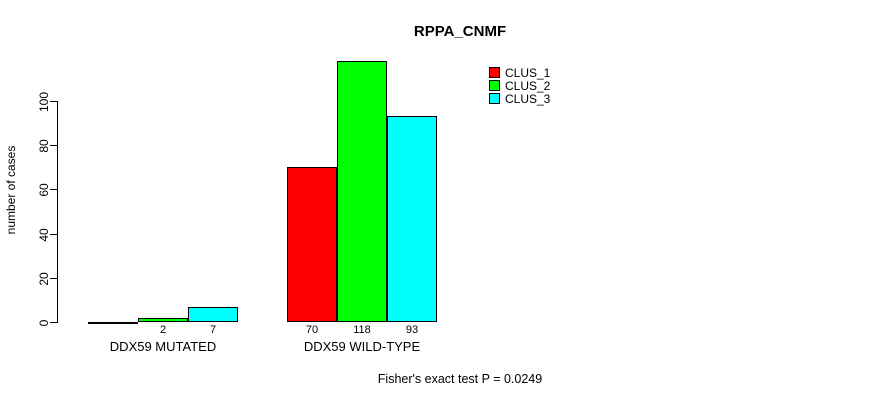  Describe the element at coordinates (213, 314) in the screenshot. I see `bar-clus_3-mutated` at that location.